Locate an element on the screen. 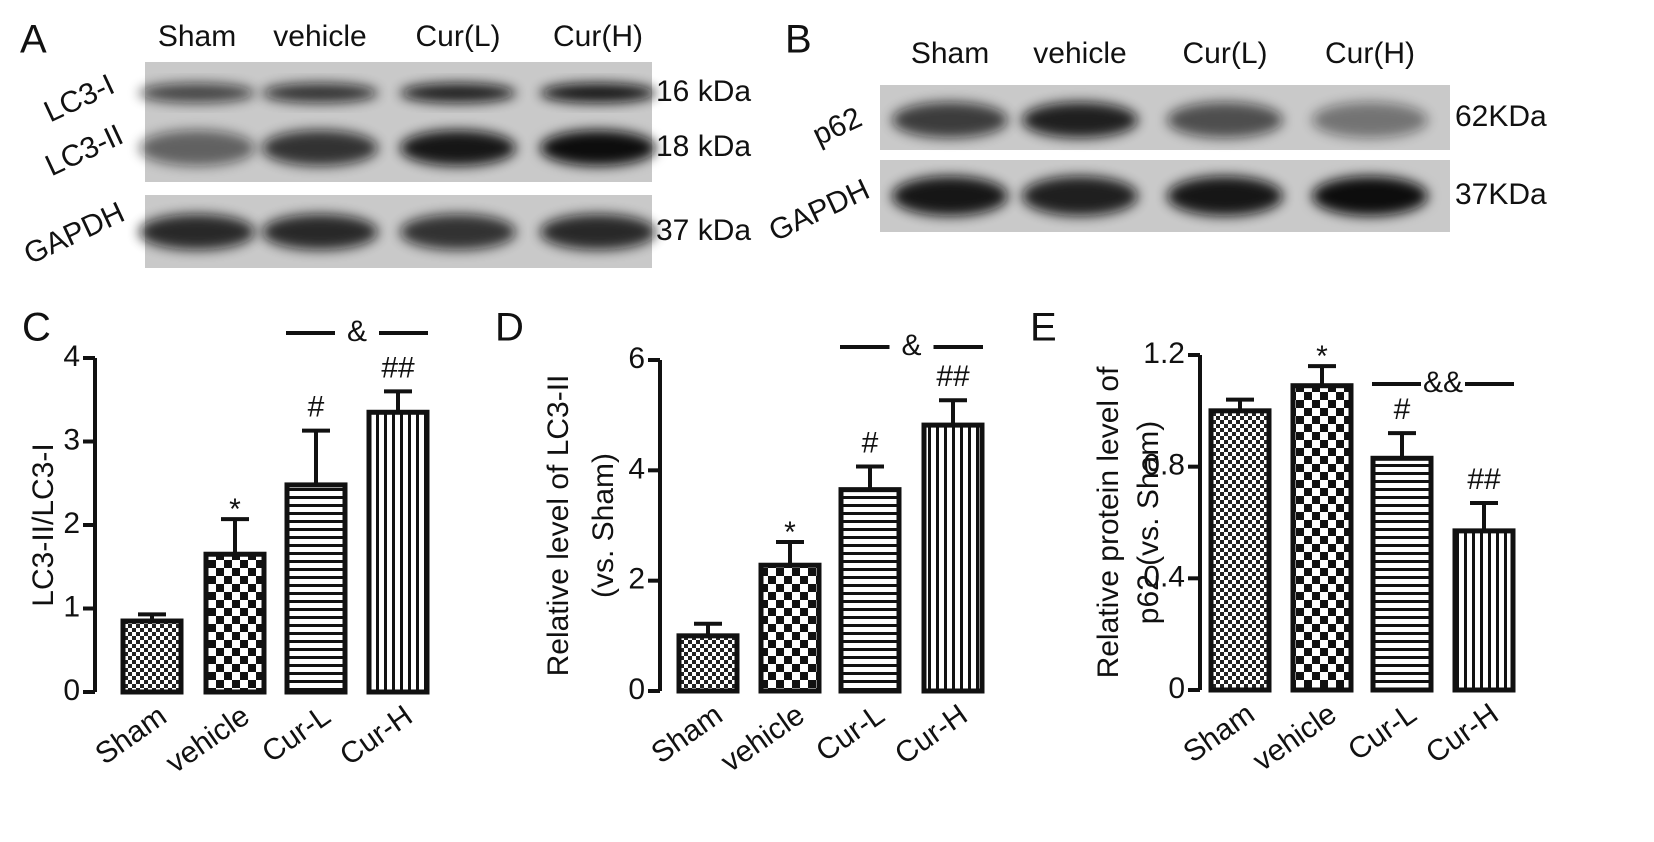 The image size is (1654, 842). y-axis-label: LC3-II/LC3-I is located at coordinates (43, 524).